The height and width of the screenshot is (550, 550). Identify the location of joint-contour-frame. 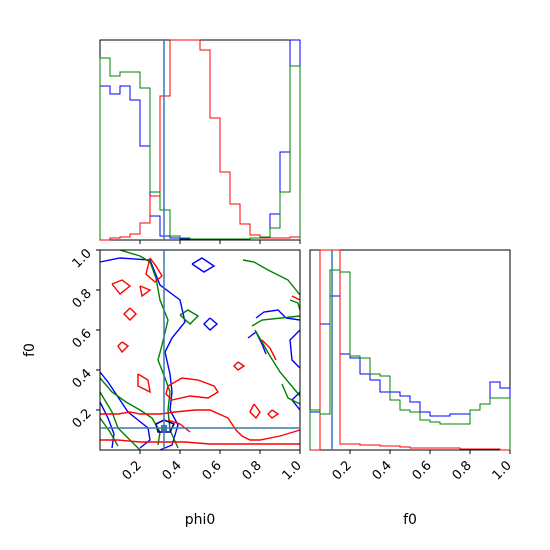
(200, 350).